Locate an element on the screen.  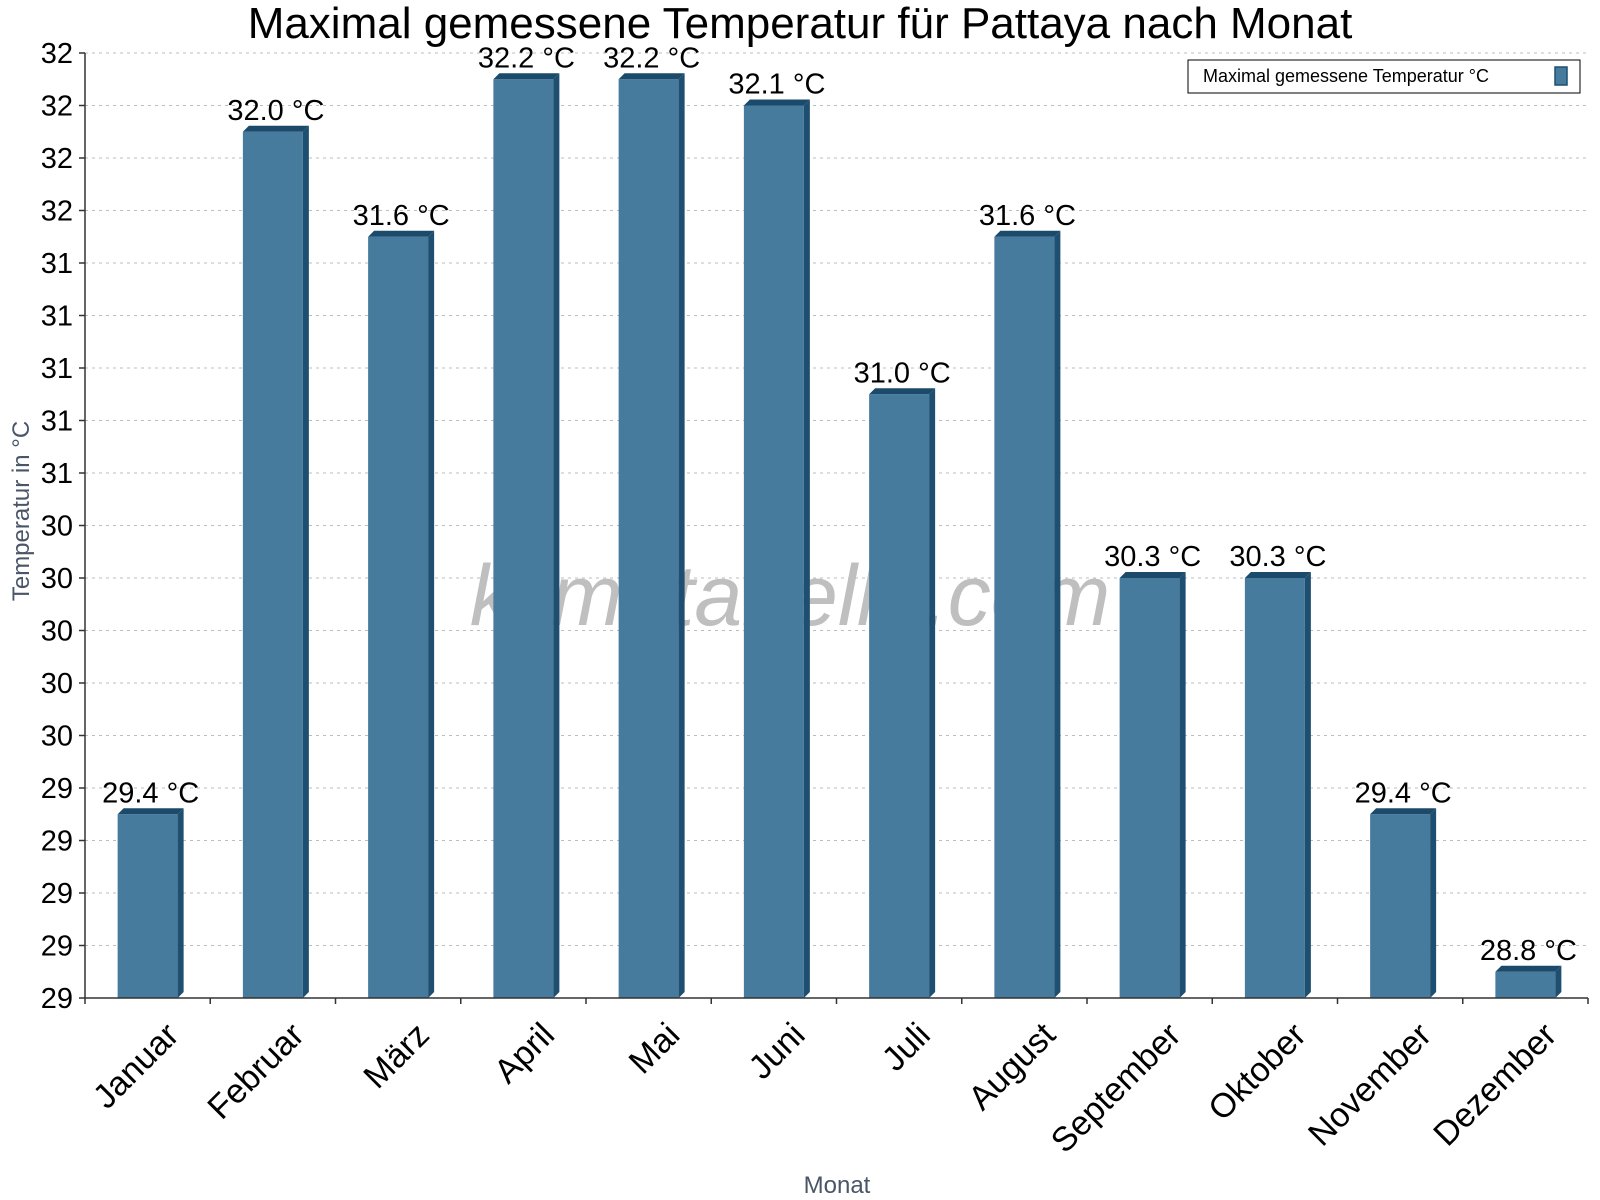
x-tick-label: Juli is located at coordinates (906, 1047).